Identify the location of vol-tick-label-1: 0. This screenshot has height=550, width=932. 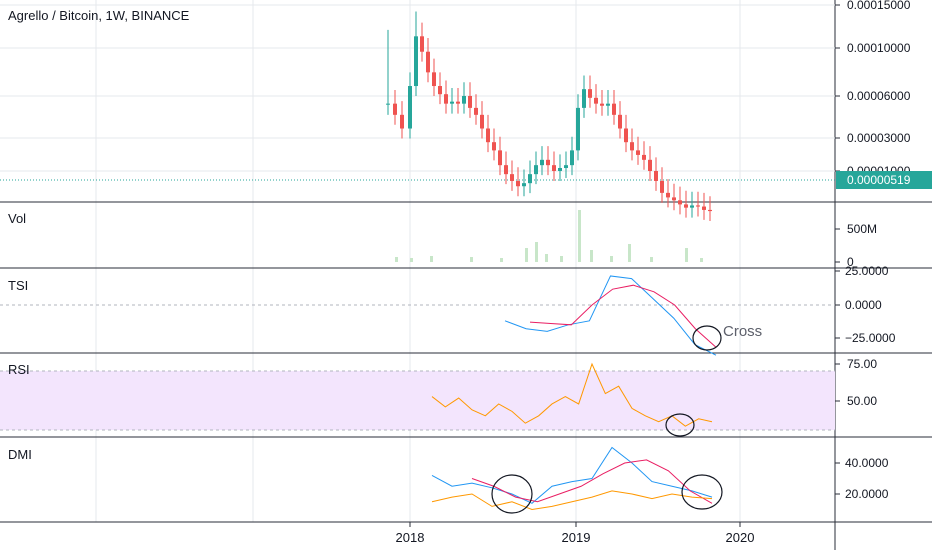
(850, 262).